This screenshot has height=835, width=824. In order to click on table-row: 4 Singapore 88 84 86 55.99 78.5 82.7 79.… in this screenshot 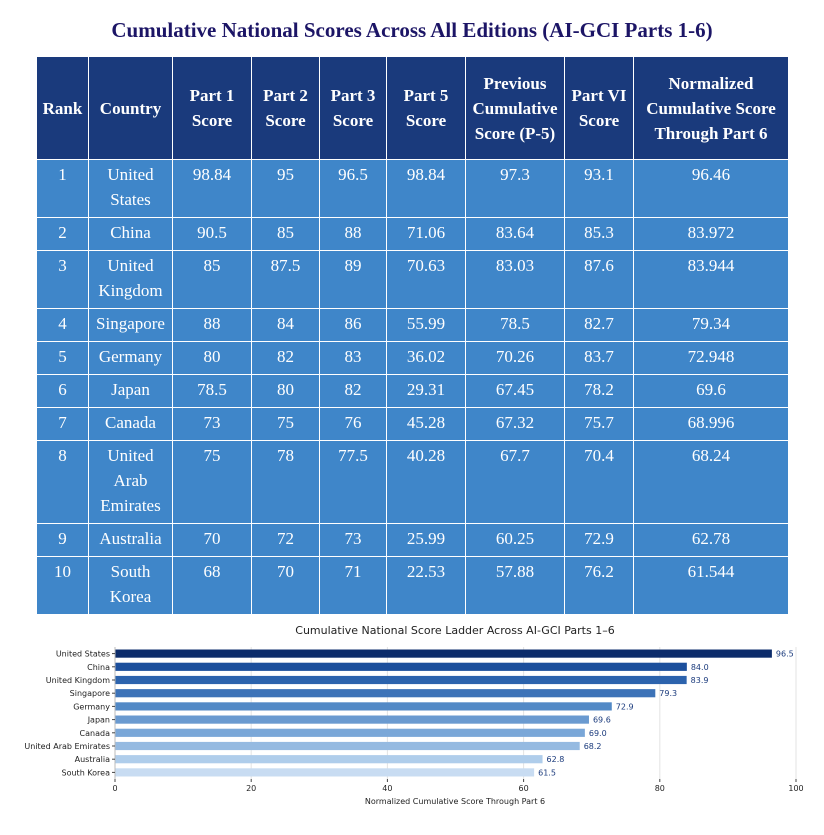, I will do `click(412, 325)`.